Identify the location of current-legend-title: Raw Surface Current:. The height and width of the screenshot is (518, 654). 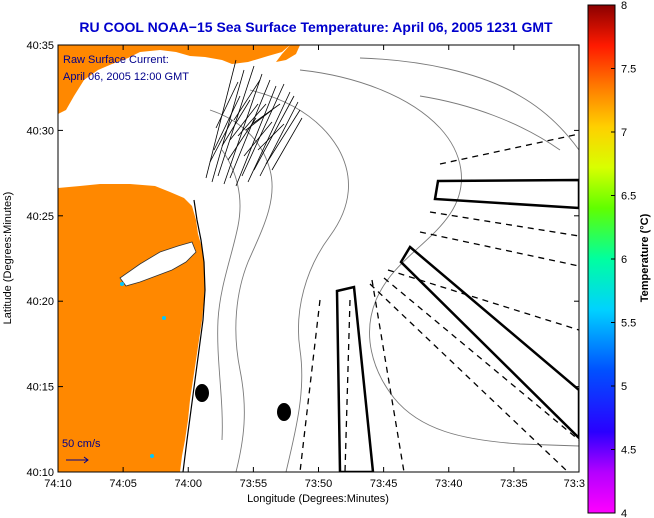
(116, 60).